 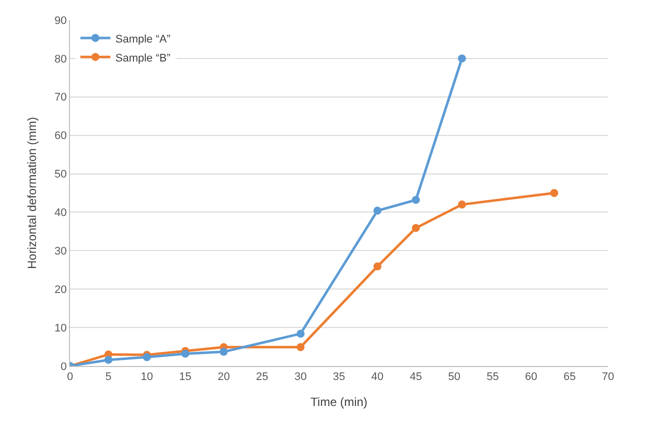 What do you see at coordinates (60, 213) in the screenshot?
I see `y-tick-label: 40` at bounding box center [60, 213].